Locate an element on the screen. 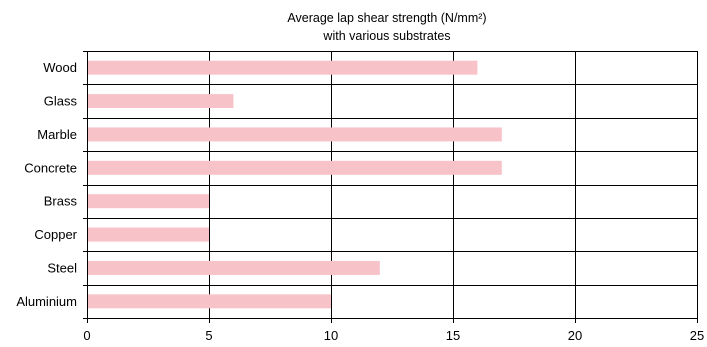 This screenshot has height=347, width=707. bar-concrete is located at coordinates (295, 167).